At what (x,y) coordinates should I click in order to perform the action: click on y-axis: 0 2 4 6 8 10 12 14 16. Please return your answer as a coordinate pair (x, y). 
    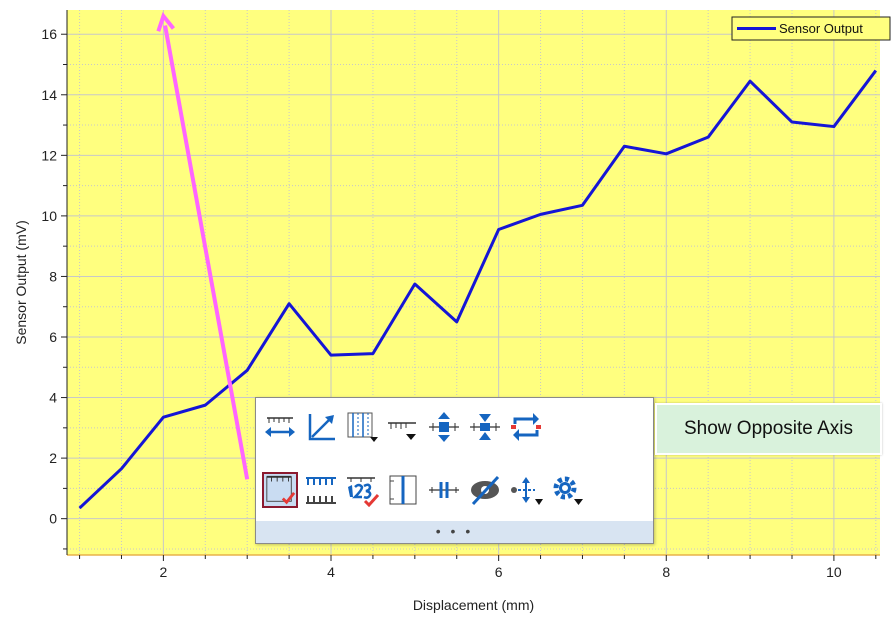
    Looking at the image, I should click on (54, 288).